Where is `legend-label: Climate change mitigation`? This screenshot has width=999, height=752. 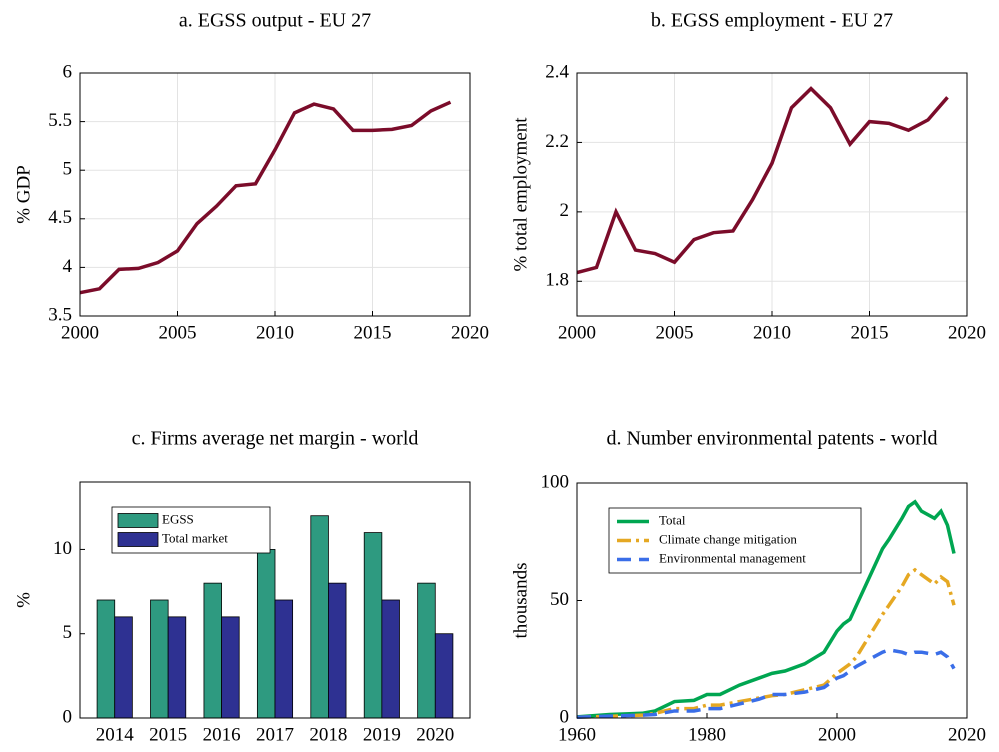 legend-label: Climate change mitigation is located at coordinates (728, 538).